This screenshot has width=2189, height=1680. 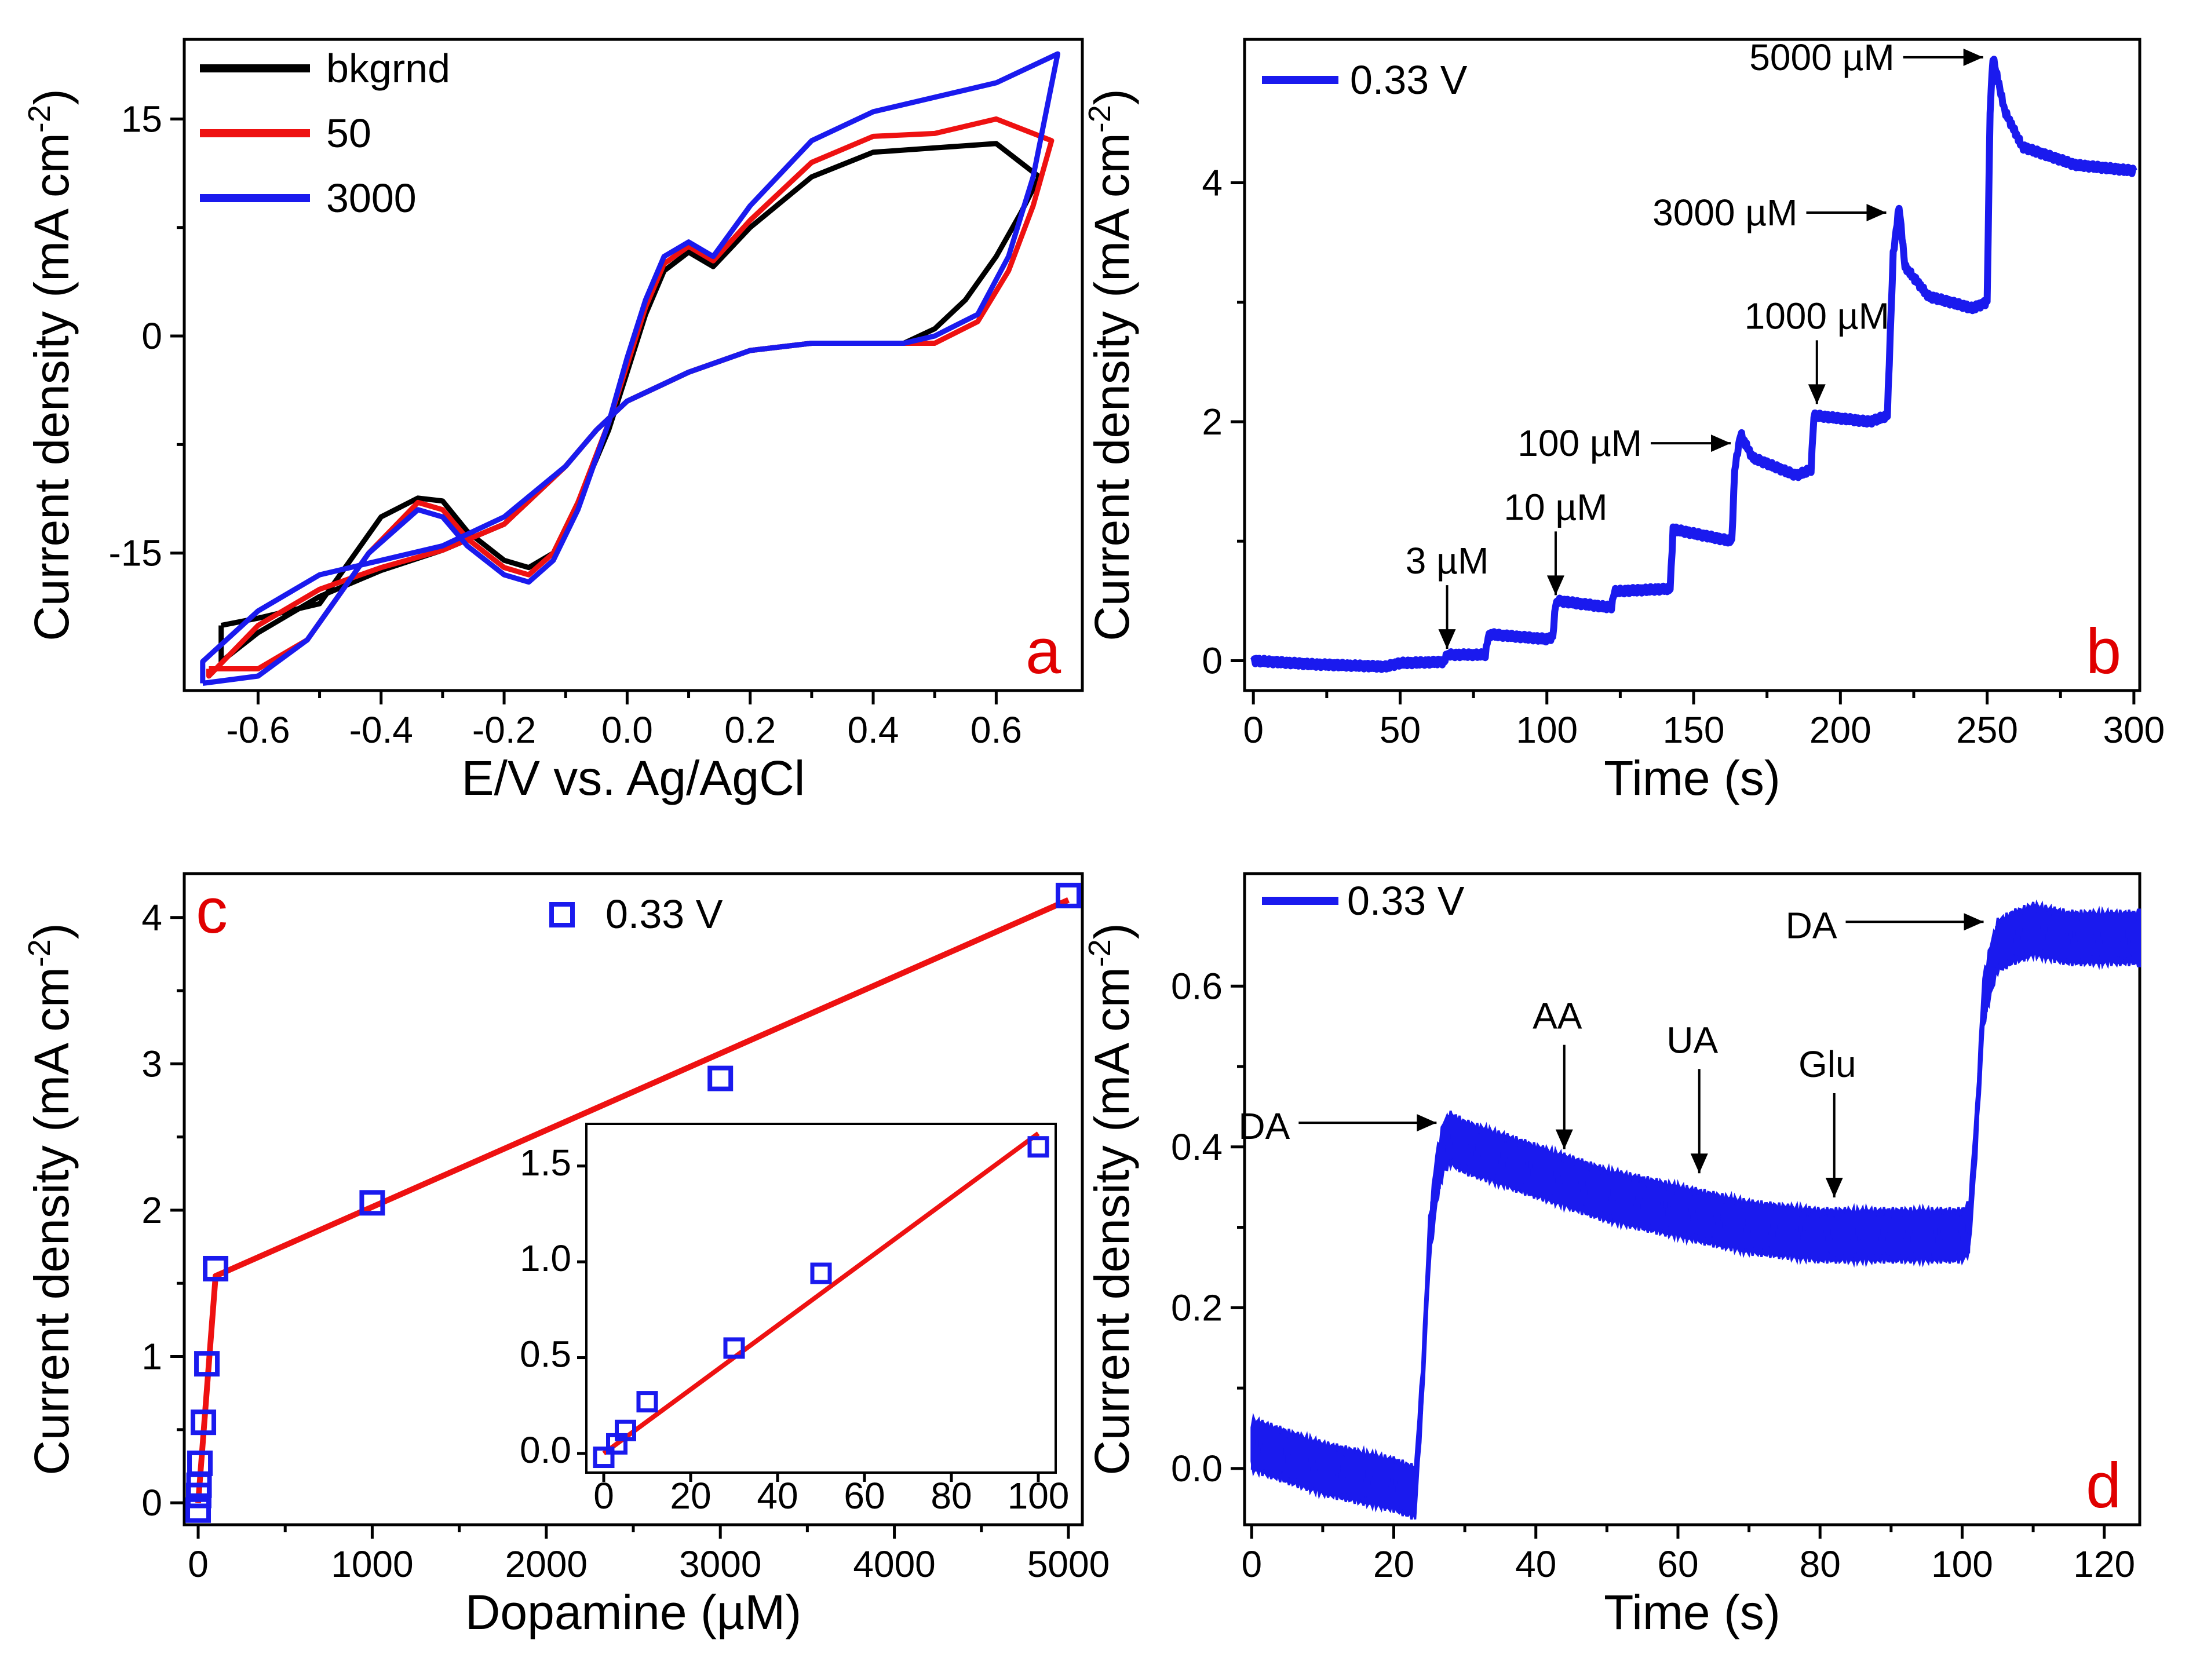 I want to click on panel-d-xtick-label: 20, so click(x=1394, y=1564).